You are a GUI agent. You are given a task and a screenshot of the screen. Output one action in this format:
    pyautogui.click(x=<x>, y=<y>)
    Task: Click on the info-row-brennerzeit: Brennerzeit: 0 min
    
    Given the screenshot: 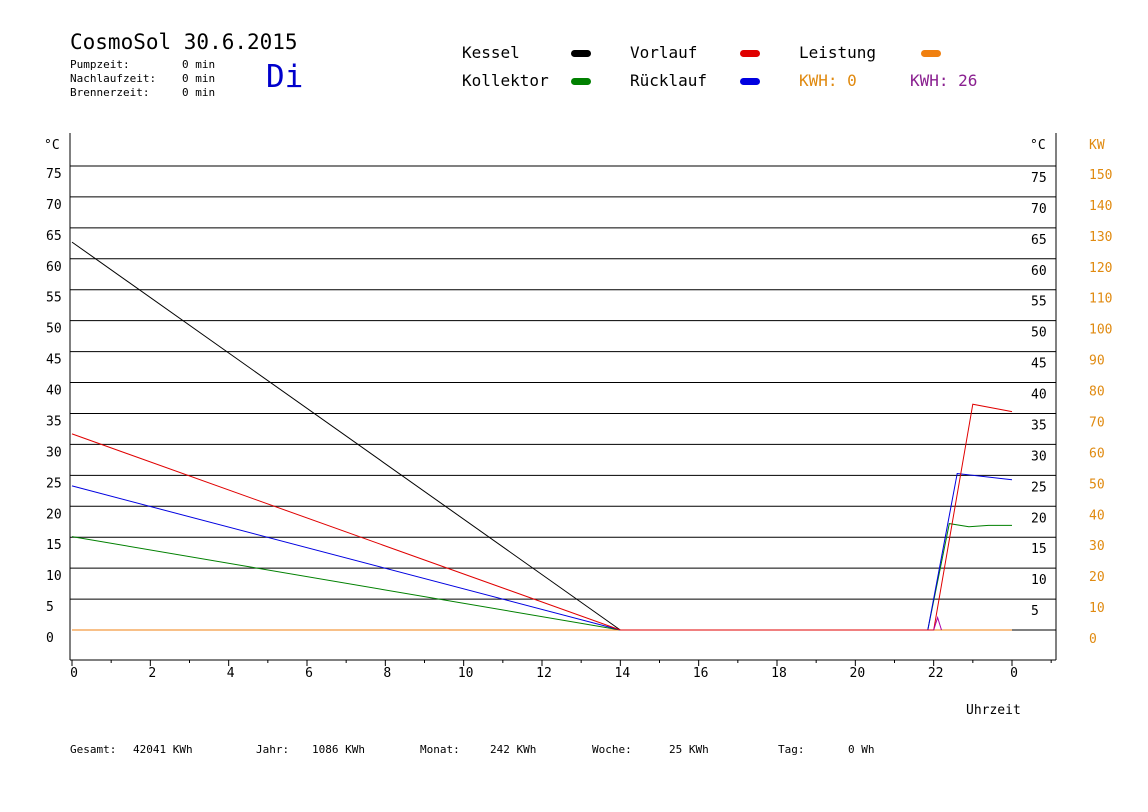 What is the action you would take?
    pyautogui.click(x=115, y=93)
    